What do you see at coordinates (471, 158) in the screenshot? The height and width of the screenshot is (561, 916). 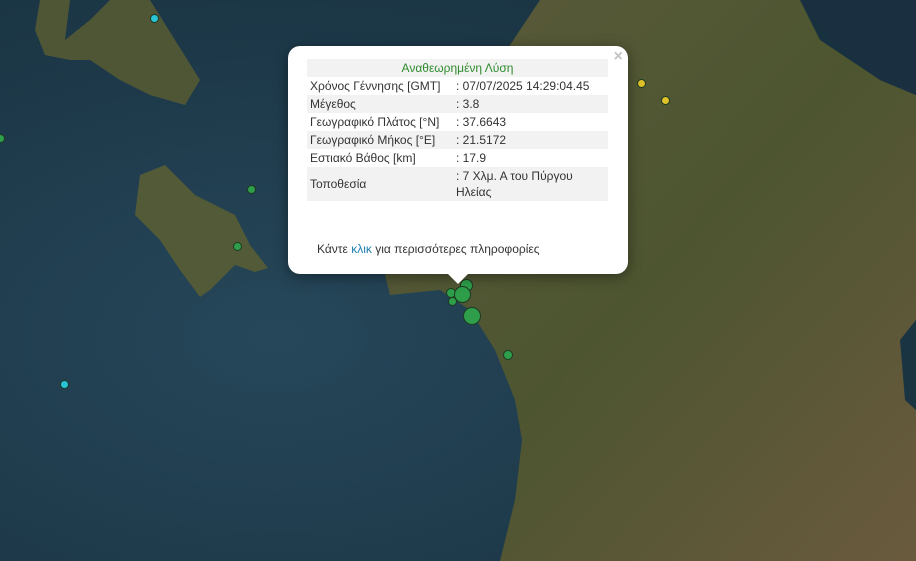 I see `detail-value: : 17.9` at bounding box center [471, 158].